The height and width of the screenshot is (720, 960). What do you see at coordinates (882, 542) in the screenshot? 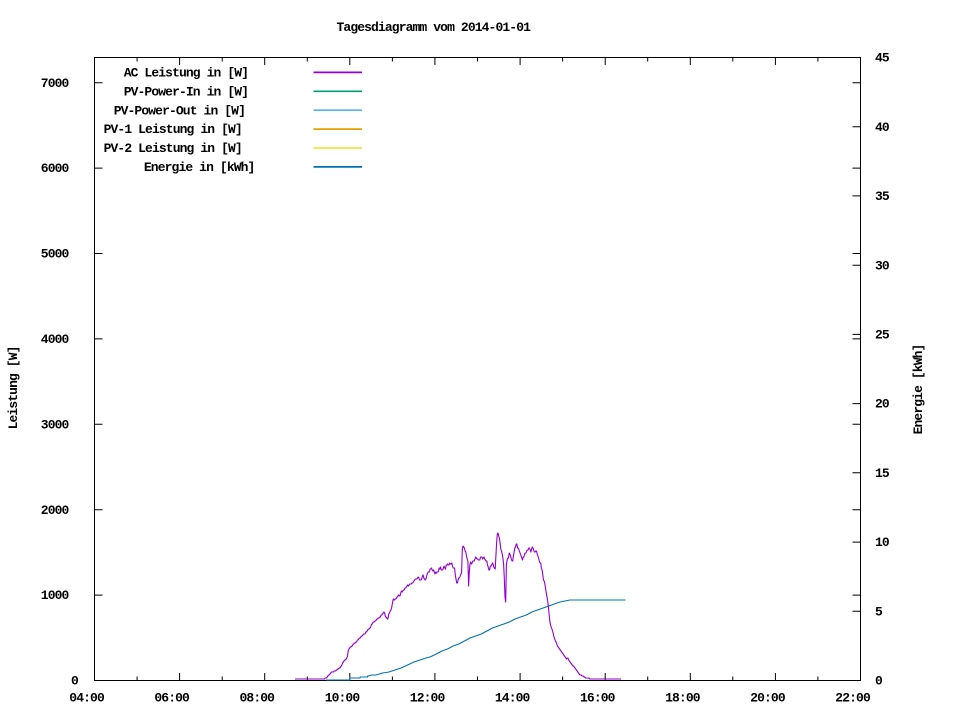
I see `svg-text: 10` at bounding box center [882, 542].